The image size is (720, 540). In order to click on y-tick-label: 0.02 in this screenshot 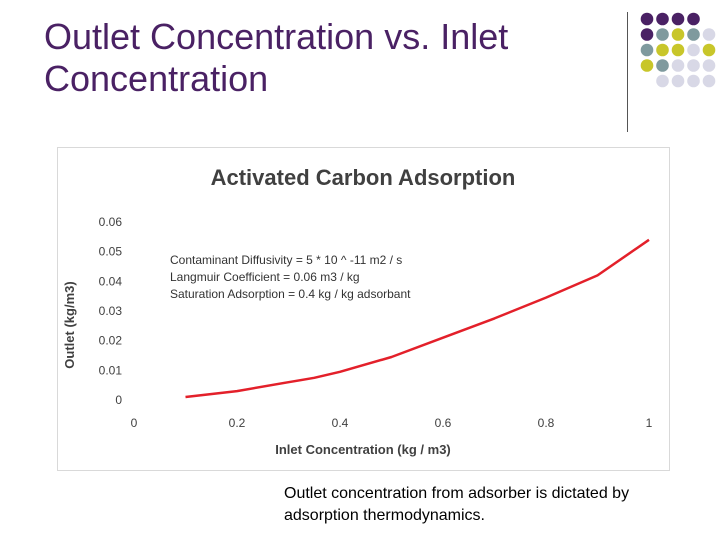, I will do `click(111, 341)`.